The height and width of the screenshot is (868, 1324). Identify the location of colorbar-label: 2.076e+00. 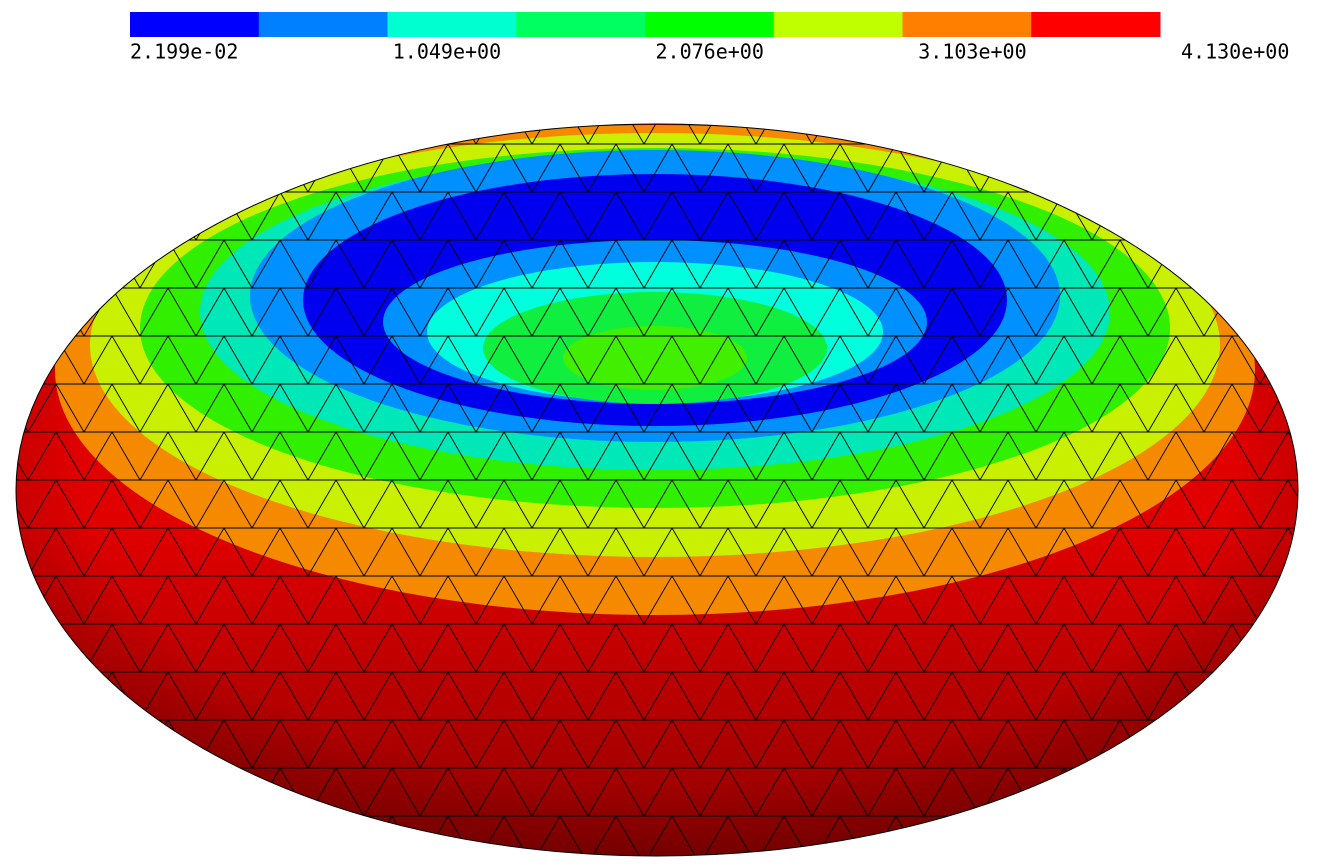
(710, 52).